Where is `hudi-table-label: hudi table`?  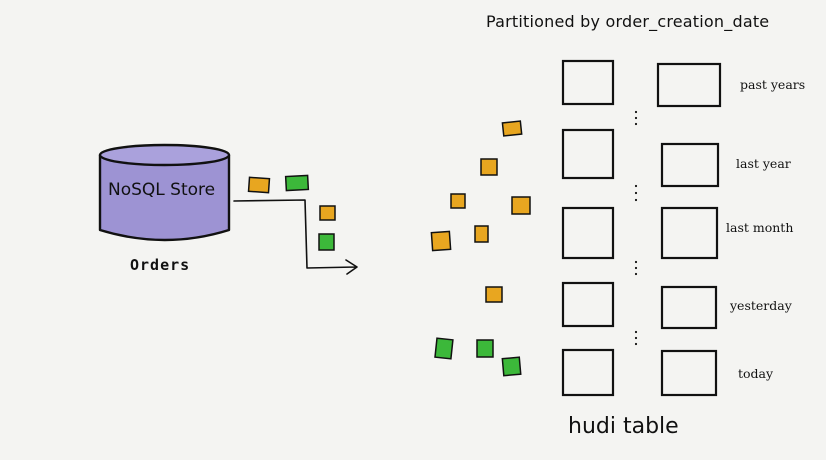 hudi-table-label: hudi table is located at coordinates (623, 426).